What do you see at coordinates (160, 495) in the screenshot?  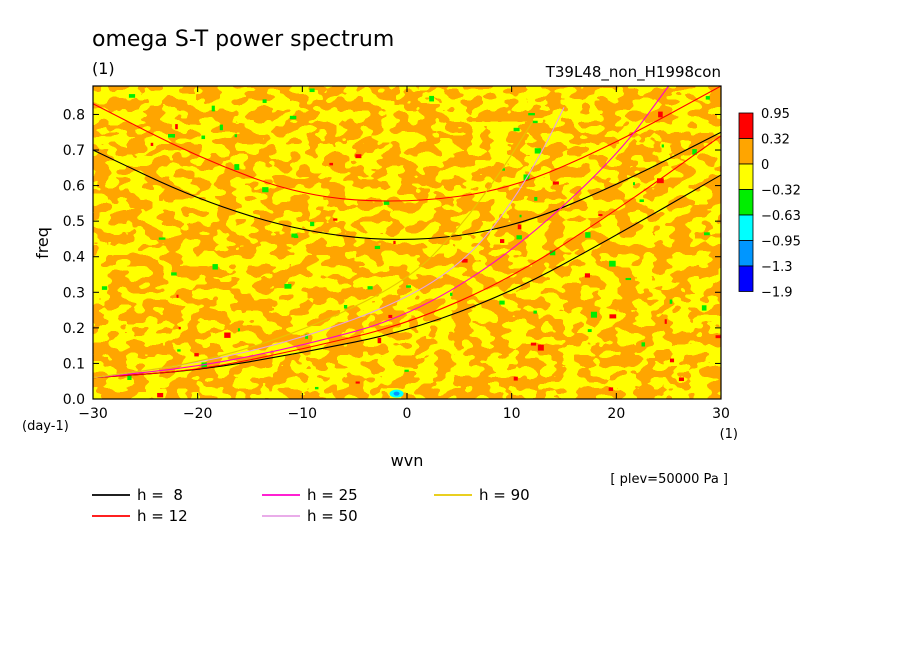 I see `legend-label: h = 8` at bounding box center [160, 495].